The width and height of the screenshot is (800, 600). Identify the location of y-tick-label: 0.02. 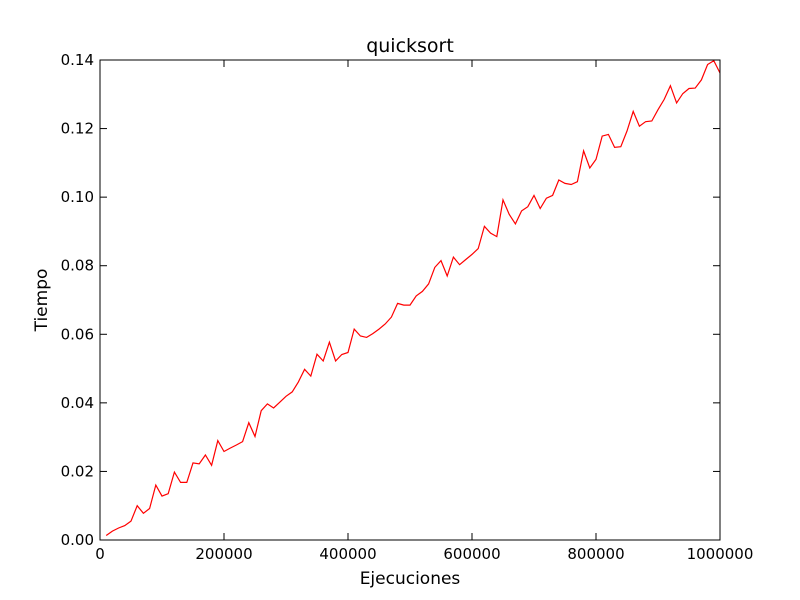
(77, 471).